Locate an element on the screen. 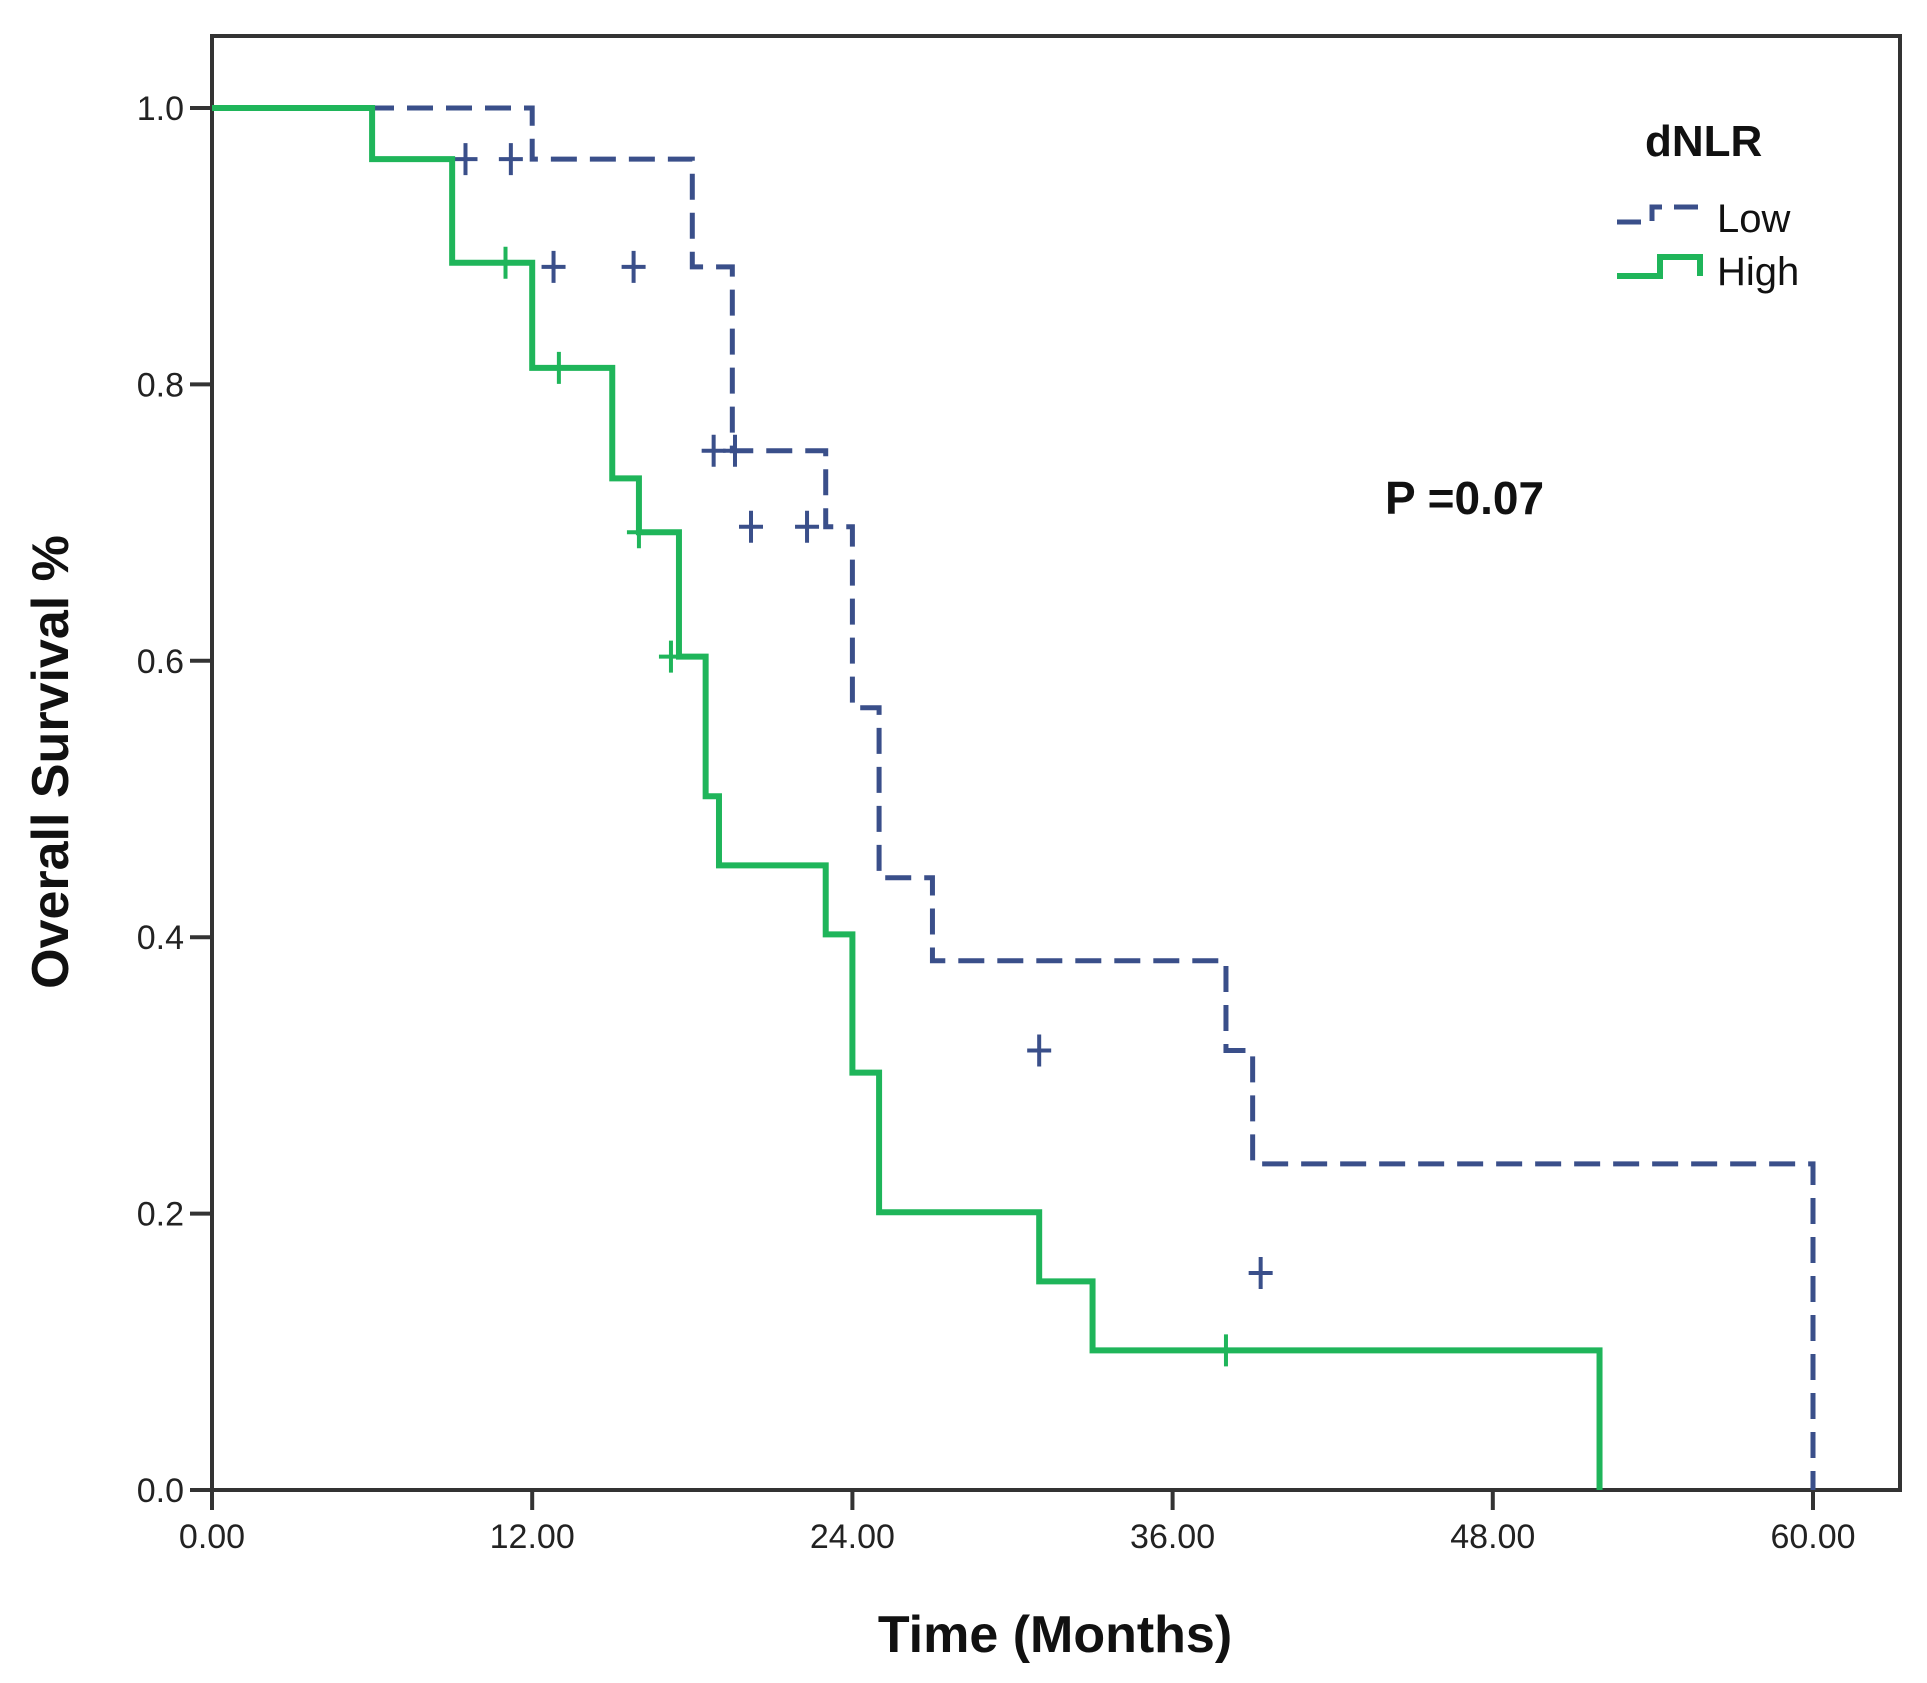 Image resolution: width=1927 pixels, height=1683 pixels. legend-label-high: High is located at coordinates (1758, 272).